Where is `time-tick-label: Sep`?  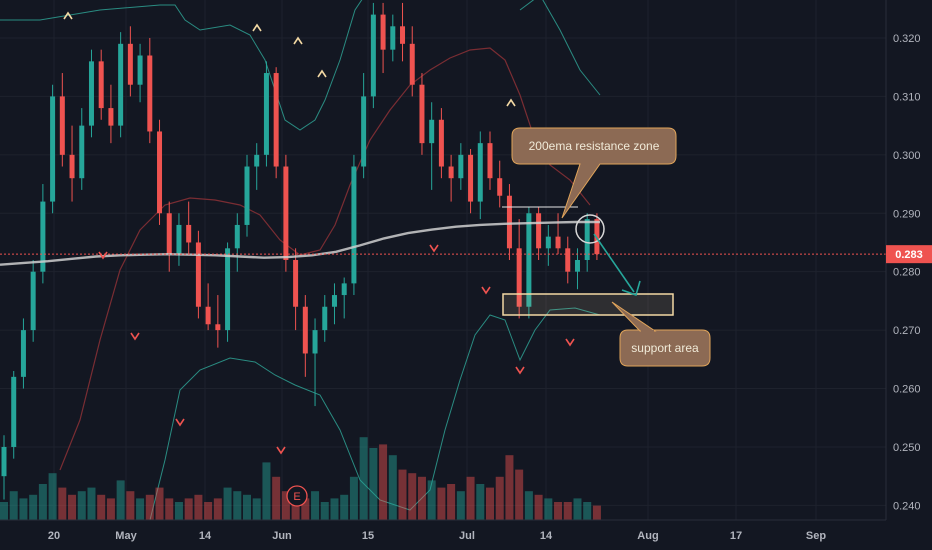 time-tick-label: Sep is located at coordinates (816, 536).